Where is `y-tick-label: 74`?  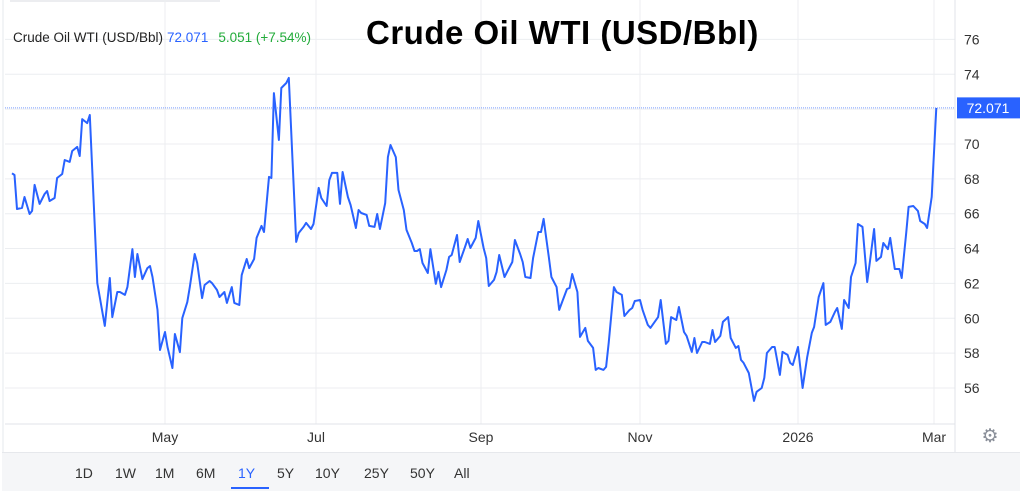
y-tick-label: 74 is located at coordinates (972, 74).